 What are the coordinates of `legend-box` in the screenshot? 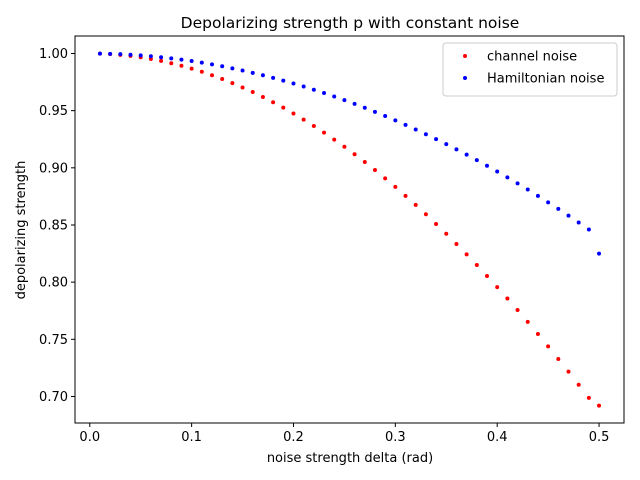 It's located at (530, 69).